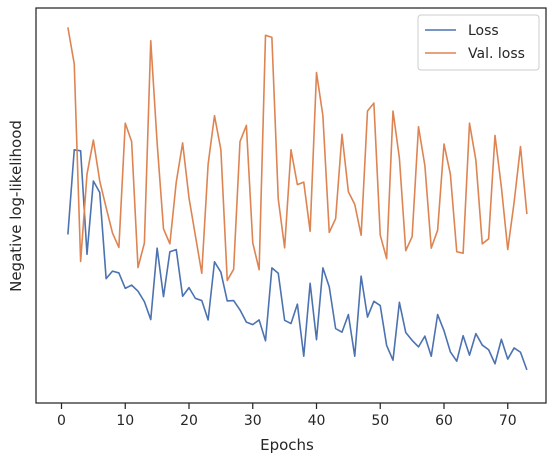 This screenshot has width=554, height=463. I want to click on x-tick-label: 50, so click(380, 421).